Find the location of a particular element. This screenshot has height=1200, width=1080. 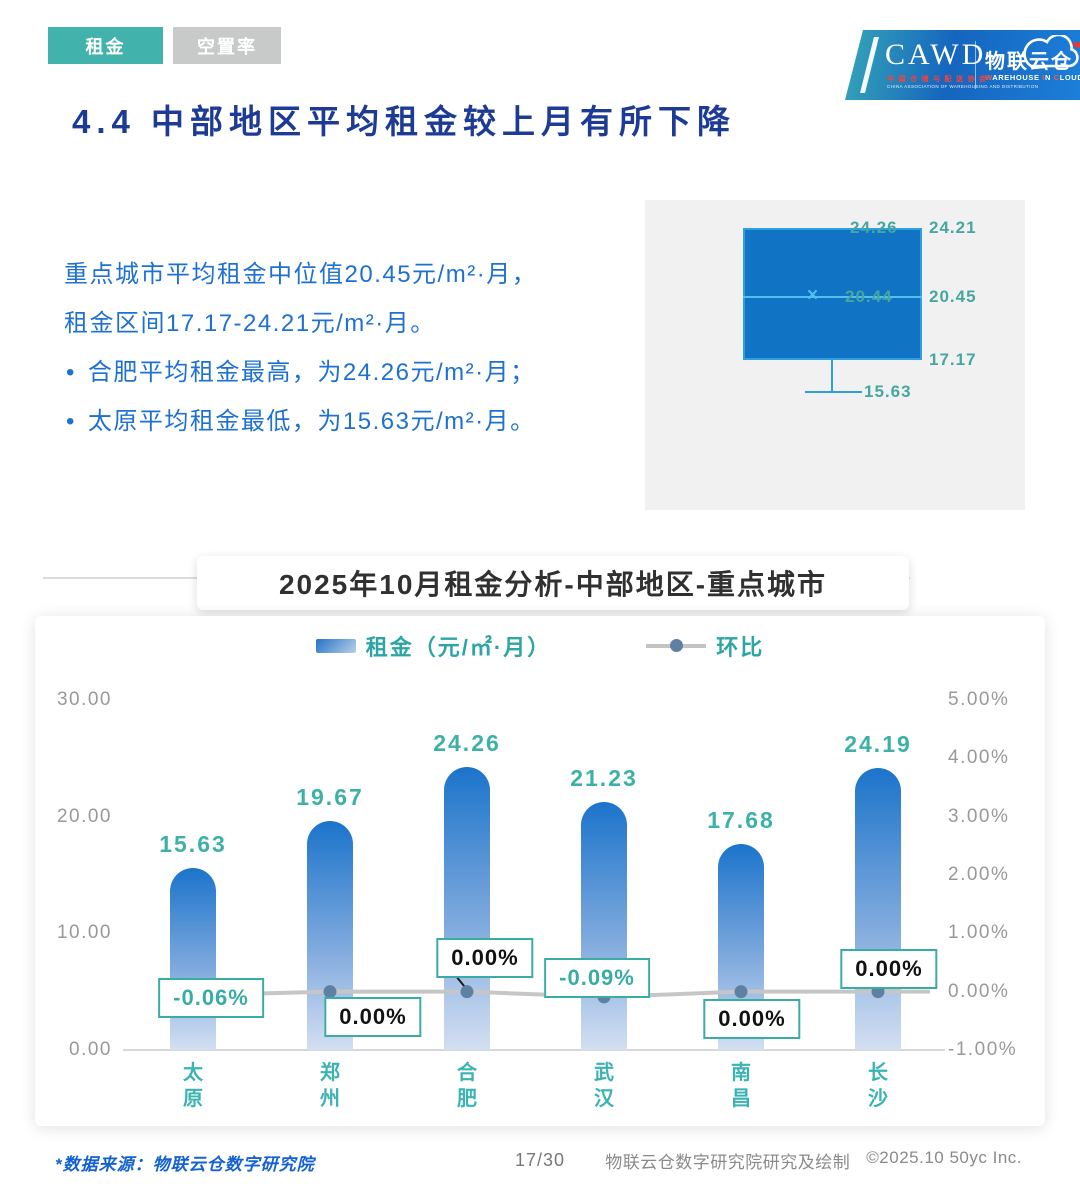

footer-copyright: ©2025.10 50yc Inc. is located at coordinates (944, 1157).